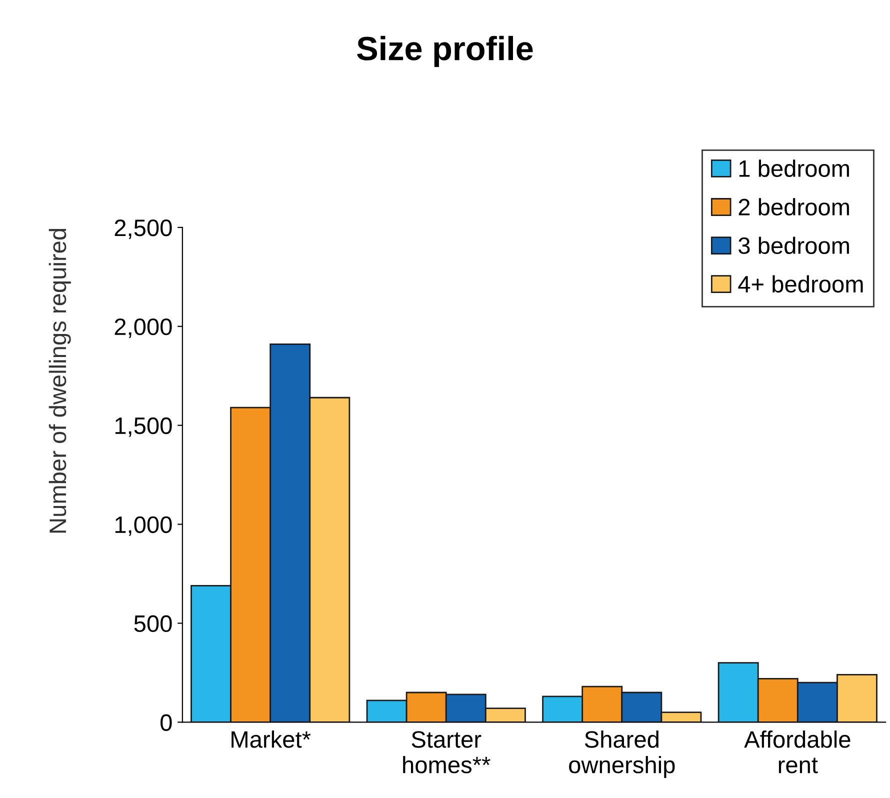 This screenshot has width=890, height=798. Describe the element at coordinates (143, 230) in the screenshot. I see `y-tick-label: 2,500` at that location.